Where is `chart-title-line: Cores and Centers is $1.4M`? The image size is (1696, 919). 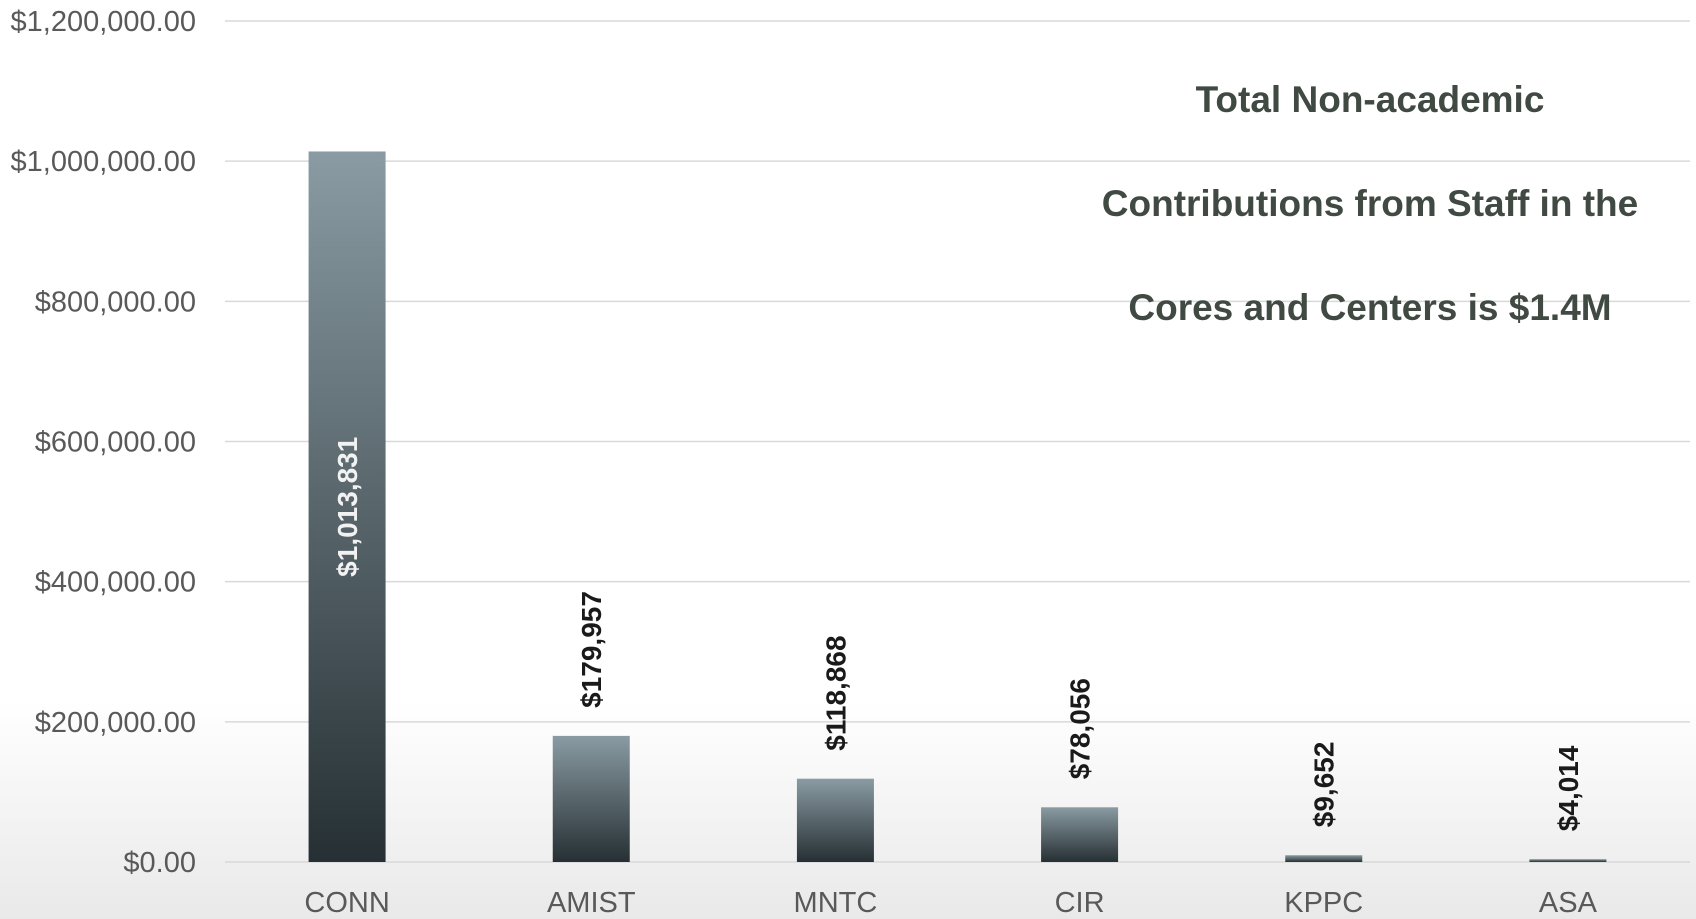 chart-title-line: Cores and Centers is $1.4M is located at coordinates (1370, 307).